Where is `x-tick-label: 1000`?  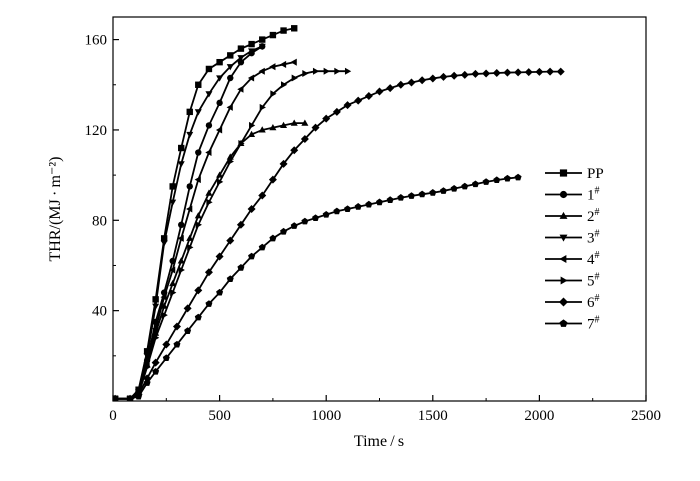
x-tick-label: 1000 is located at coordinates (326, 416).